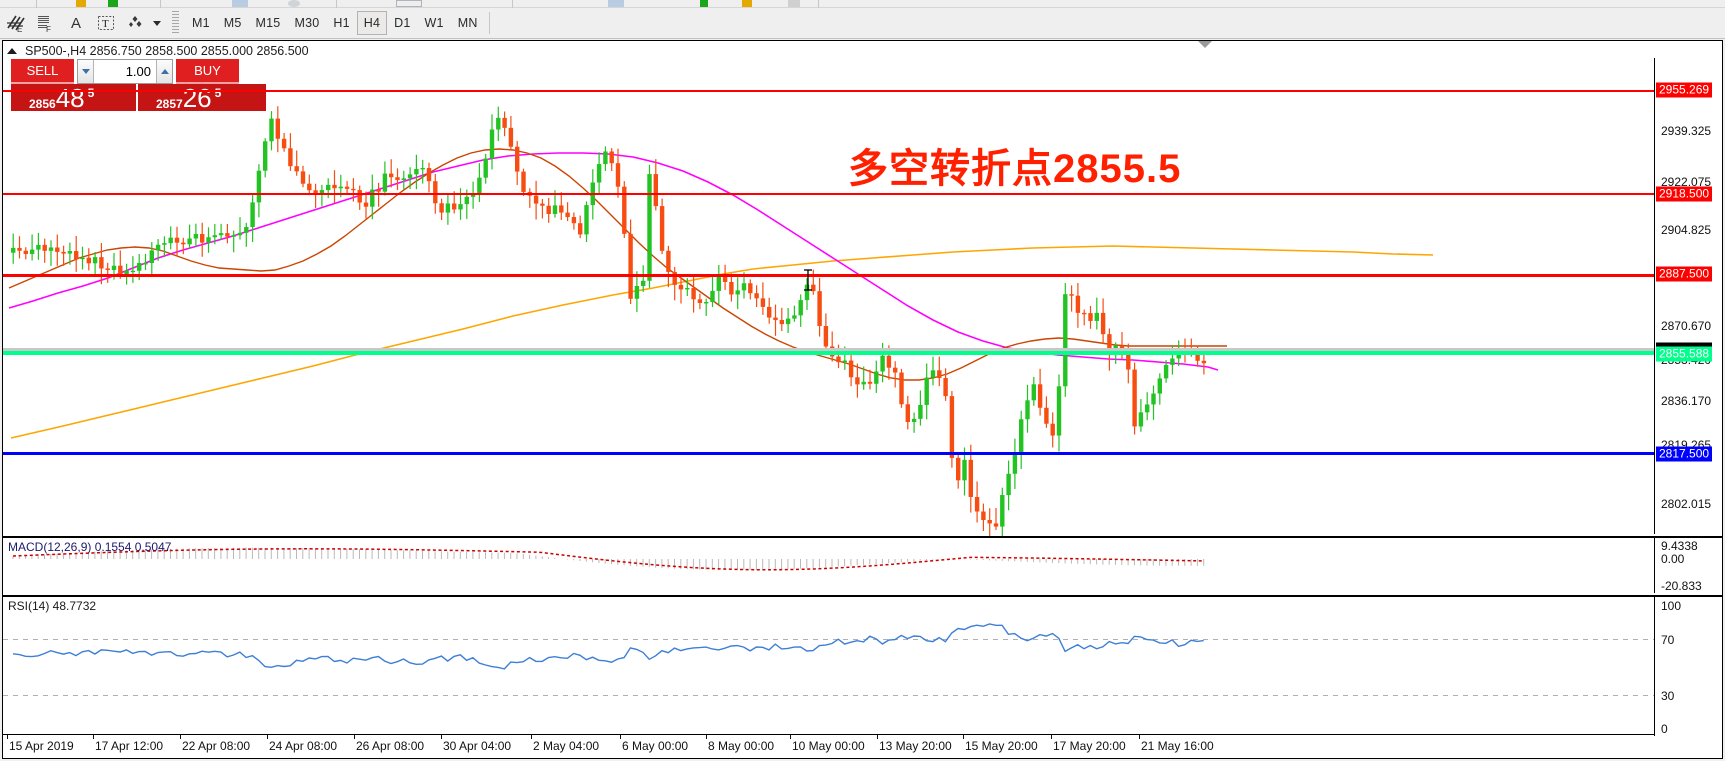  Describe the element at coordinates (741, 746) in the screenshot. I see `time-label-8: 8 May 00:00` at that location.